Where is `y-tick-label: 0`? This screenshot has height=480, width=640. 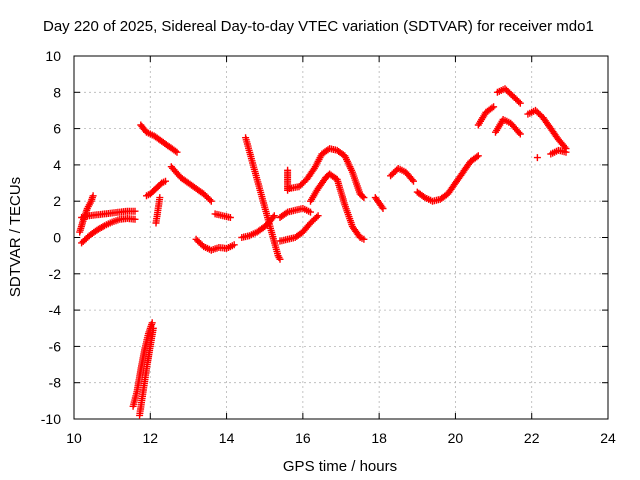 y-tick-label: 0 is located at coordinates (57, 238).